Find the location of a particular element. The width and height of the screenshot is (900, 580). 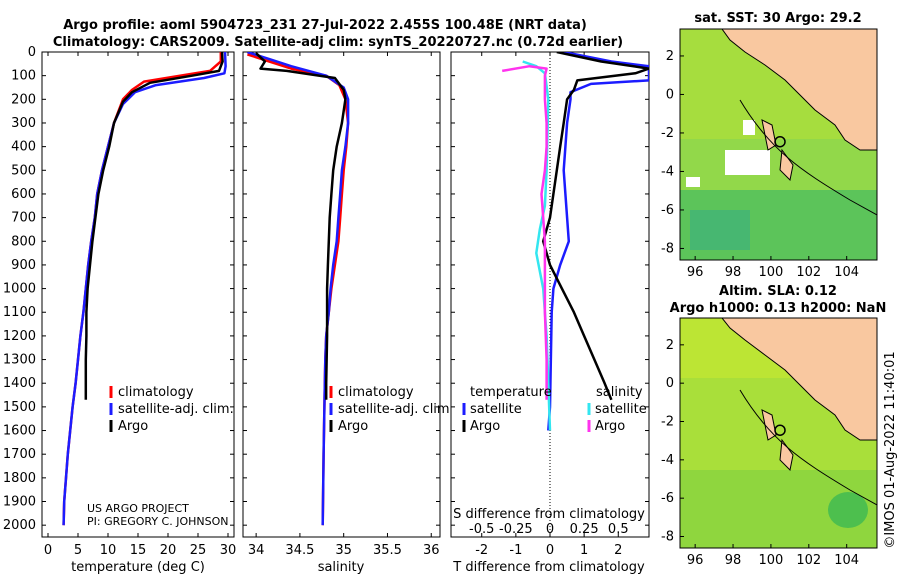

sst-argo-position-marker is located at coordinates (780, 141).